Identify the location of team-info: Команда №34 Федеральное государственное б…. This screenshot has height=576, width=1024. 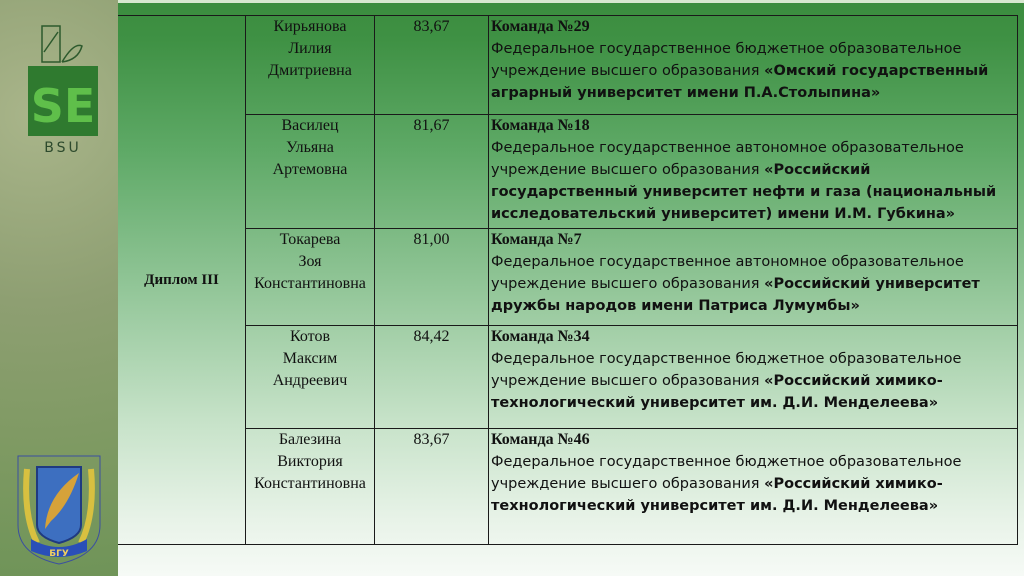
(753, 377).